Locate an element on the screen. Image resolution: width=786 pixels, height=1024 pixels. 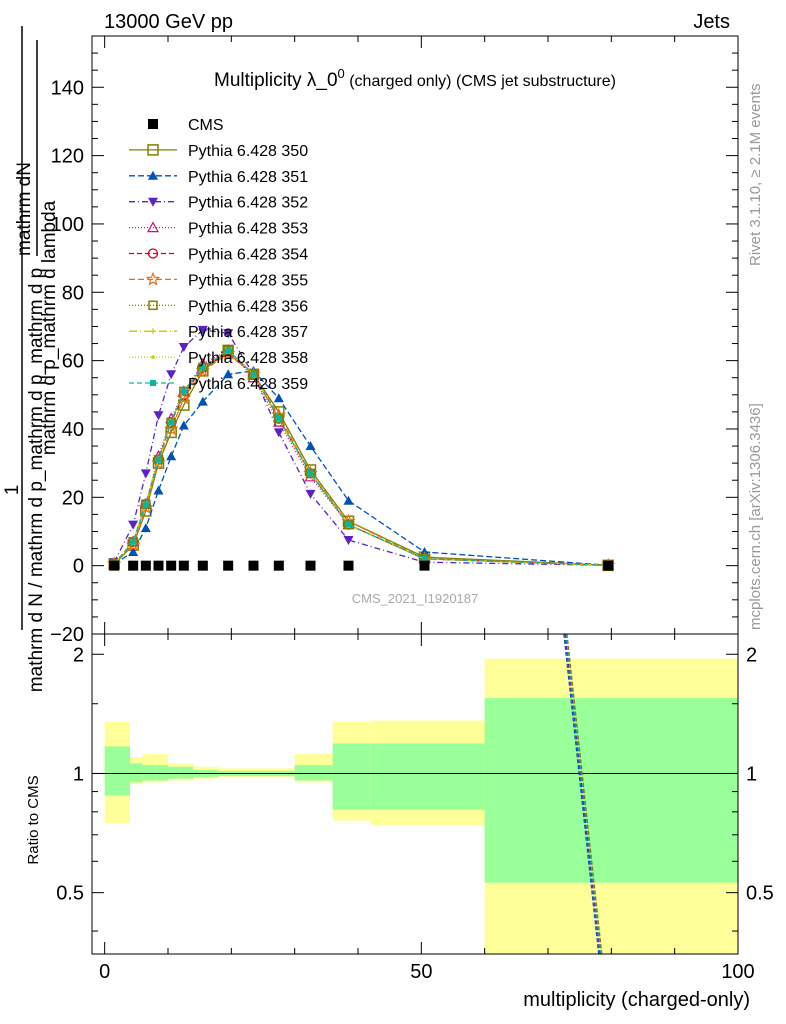
legend-item-cms: CMS is located at coordinates (186, 125).